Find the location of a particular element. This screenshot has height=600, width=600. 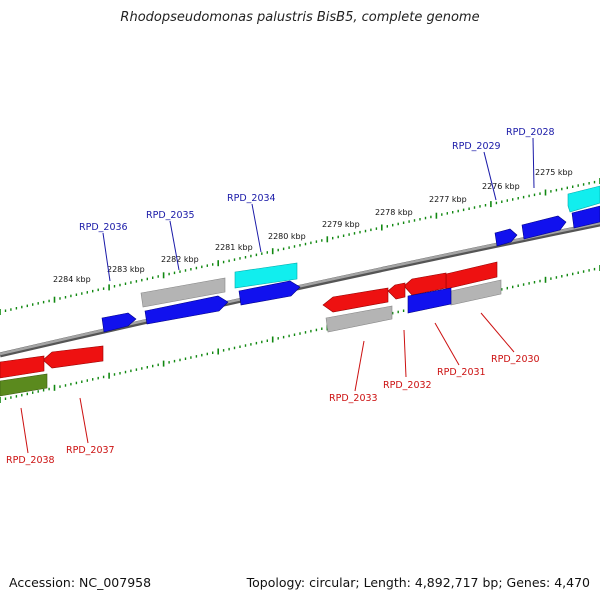

tick-label-2275: 2275 kbp is located at coordinates (554, 172).